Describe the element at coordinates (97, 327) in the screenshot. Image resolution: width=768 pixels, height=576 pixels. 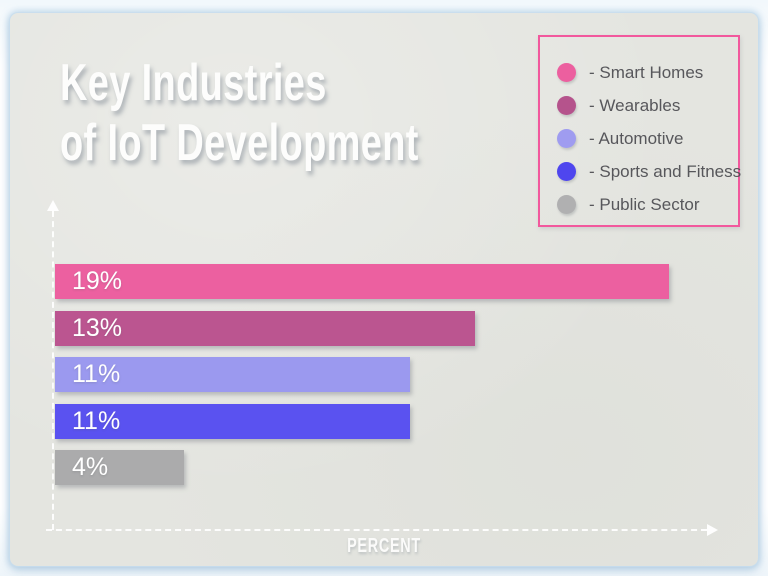
I see `bar-value-label: 13%` at that location.